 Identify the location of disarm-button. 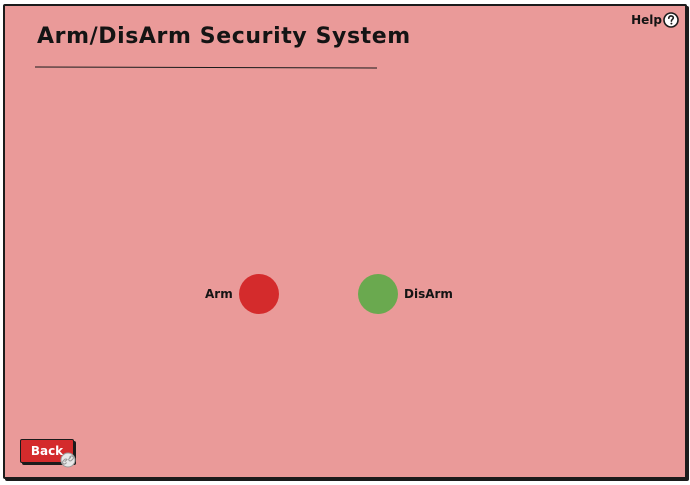
(378, 294).